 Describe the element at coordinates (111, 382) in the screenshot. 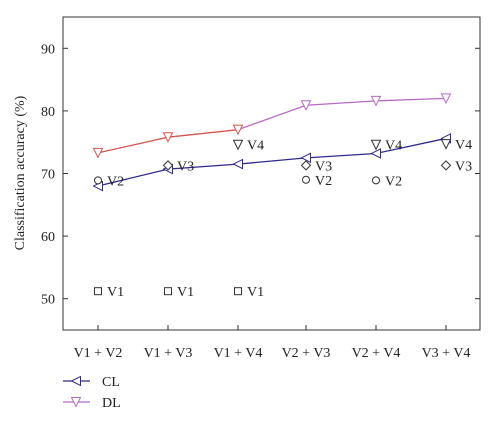

I see `legend-label-cl: CL` at that location.